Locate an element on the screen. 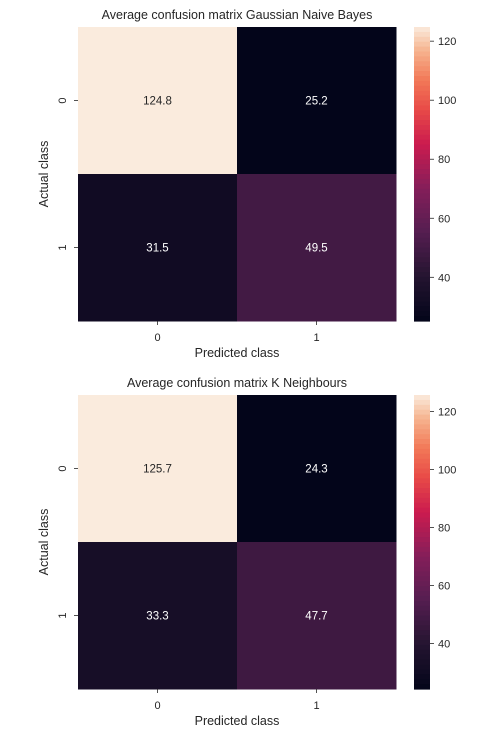 This screenshot has height=742, width=482. chart-1-cell-label-1-1: 49.5 is located at coordinates (316, 249).